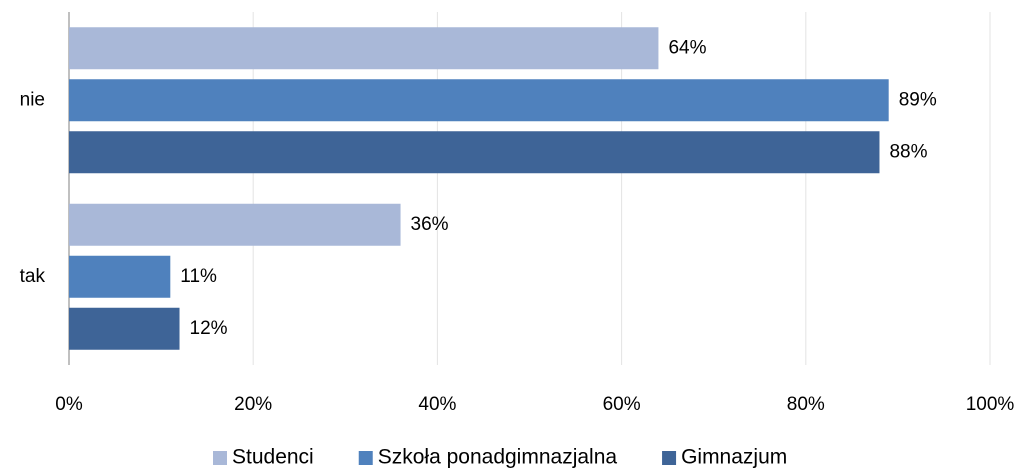 This screenshot has width=1024, height=470. What do you see at coordinates (69, 404) in the screenshot?
I see `x-tick-label: 0%` at bounding box center [69, 404].